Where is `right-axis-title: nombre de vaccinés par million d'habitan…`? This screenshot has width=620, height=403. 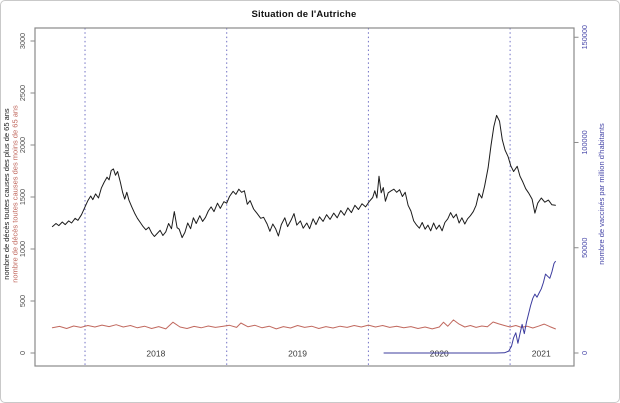 right-axis-title: nombre de vaccinés par million d'habitan… is located at coordinates (601, 194).